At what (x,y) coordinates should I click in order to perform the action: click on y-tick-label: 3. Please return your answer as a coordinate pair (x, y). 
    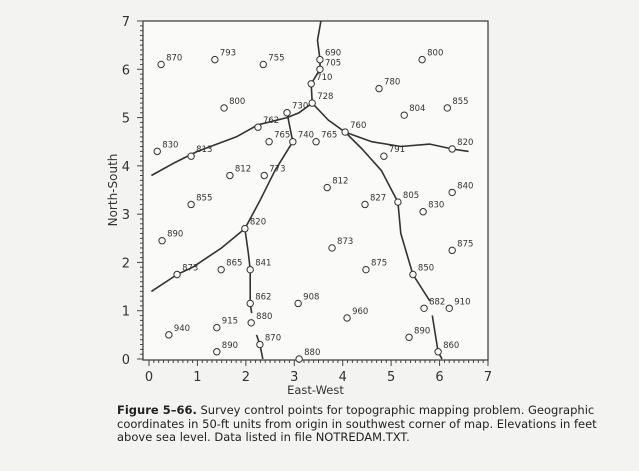
    Looking at the image, I should click on (126, 215).